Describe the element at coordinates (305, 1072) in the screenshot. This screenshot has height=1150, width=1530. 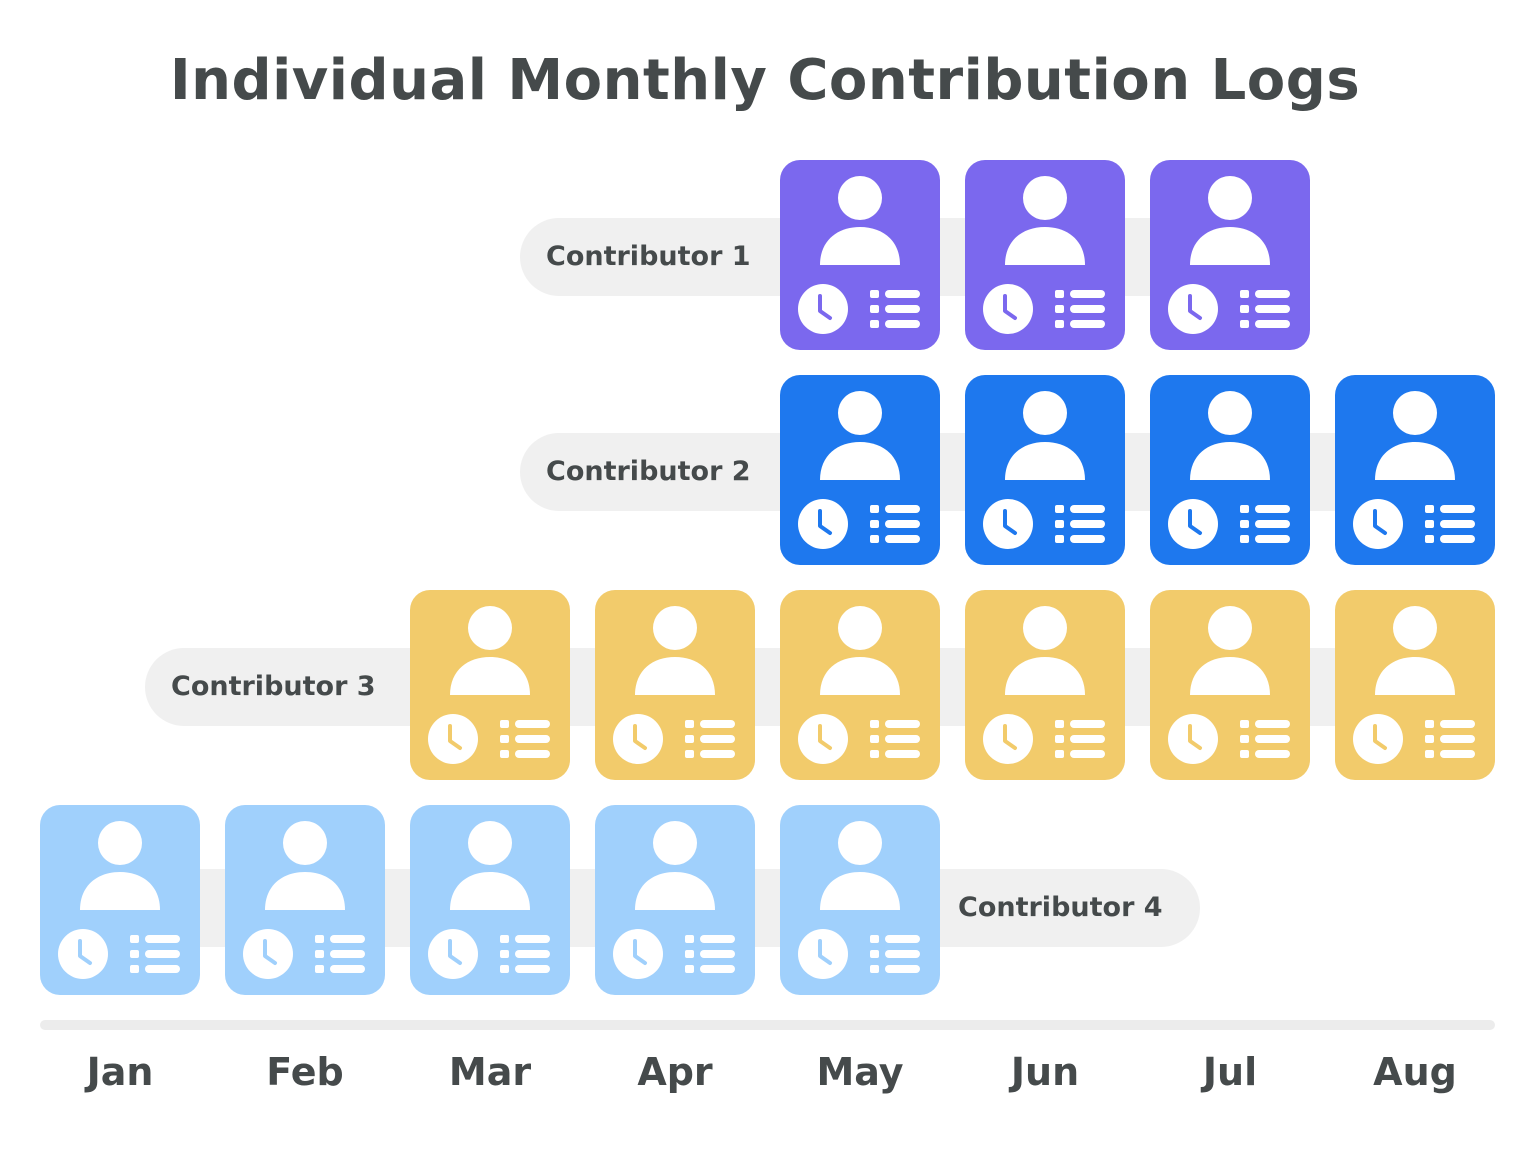
I see `month-label: Feb` at that location.